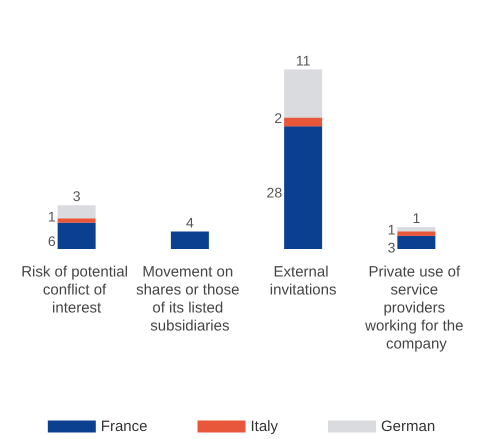 The image size is (483, 439). Describe the element at coordinates (76, 290) in the screenshot. I see `x-tick-label: Risk of potential conflict of interest` at that location.